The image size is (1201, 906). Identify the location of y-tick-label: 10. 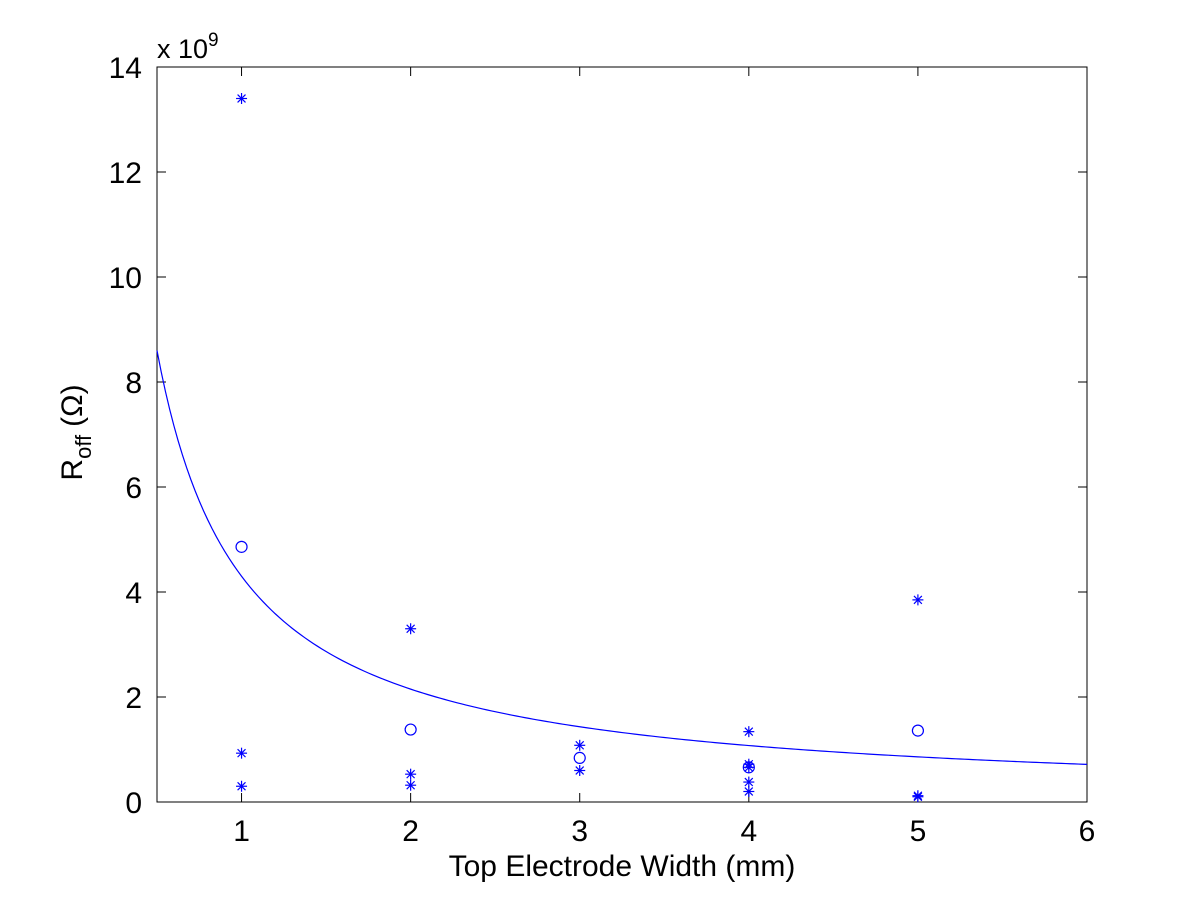
(125, 278).